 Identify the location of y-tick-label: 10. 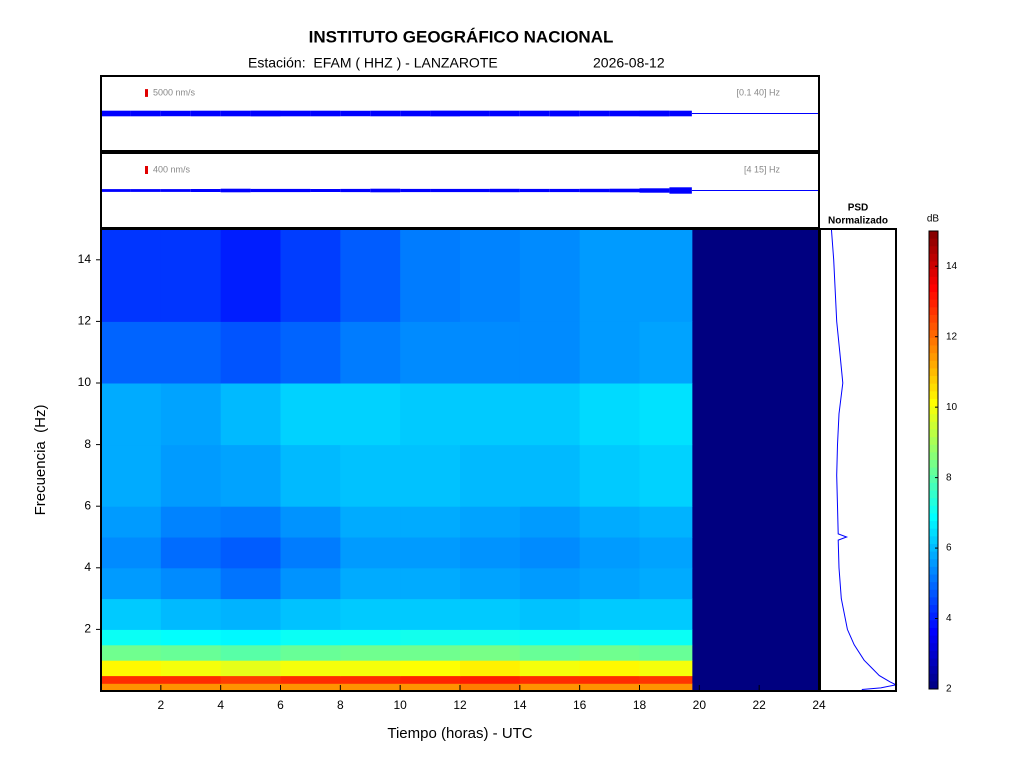
(85, 382).